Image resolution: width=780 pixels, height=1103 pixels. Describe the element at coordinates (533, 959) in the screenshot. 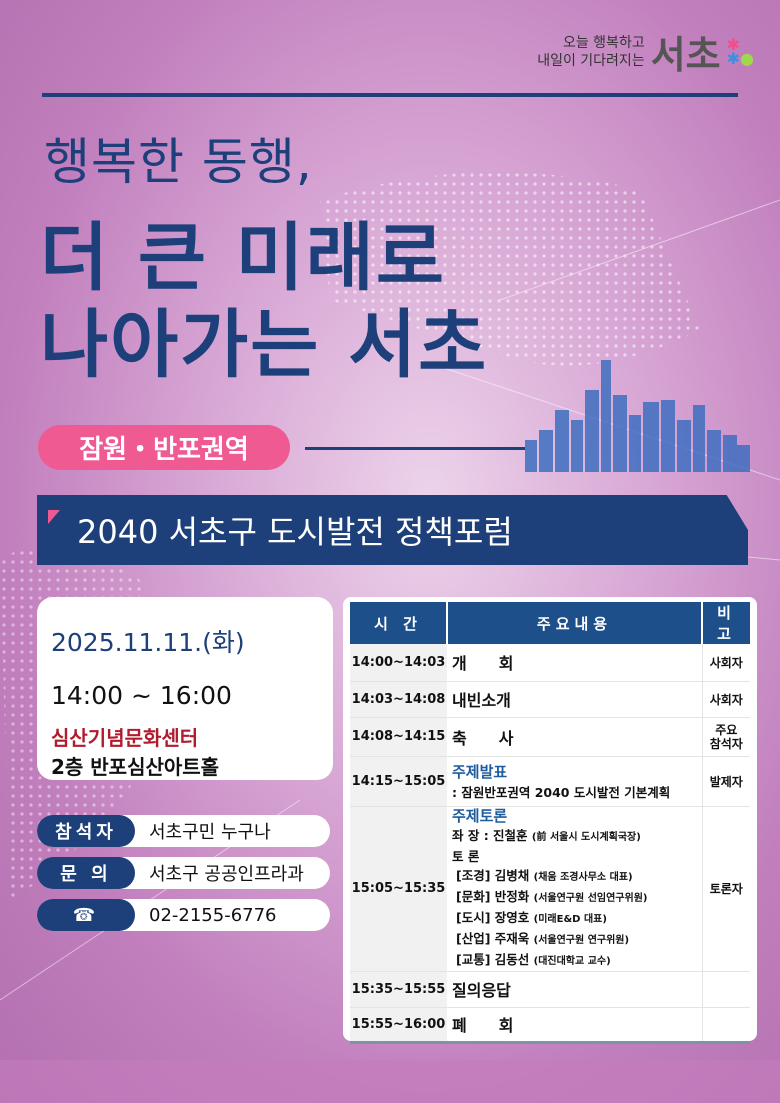

I see `panelist: [교통] 김동선 (대진대학교 교수)` at that location.